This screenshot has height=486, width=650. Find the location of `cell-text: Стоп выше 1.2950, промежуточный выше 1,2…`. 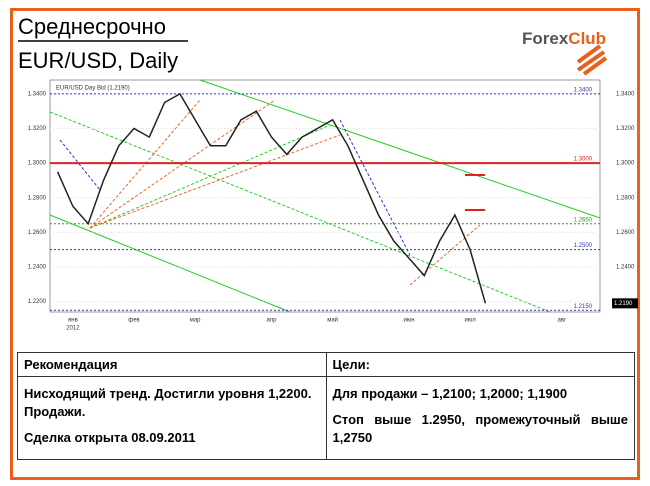

cell-text: Стоп выше 1.2950, промежуточный выше 1,2… is located at coordinates (480, 428).